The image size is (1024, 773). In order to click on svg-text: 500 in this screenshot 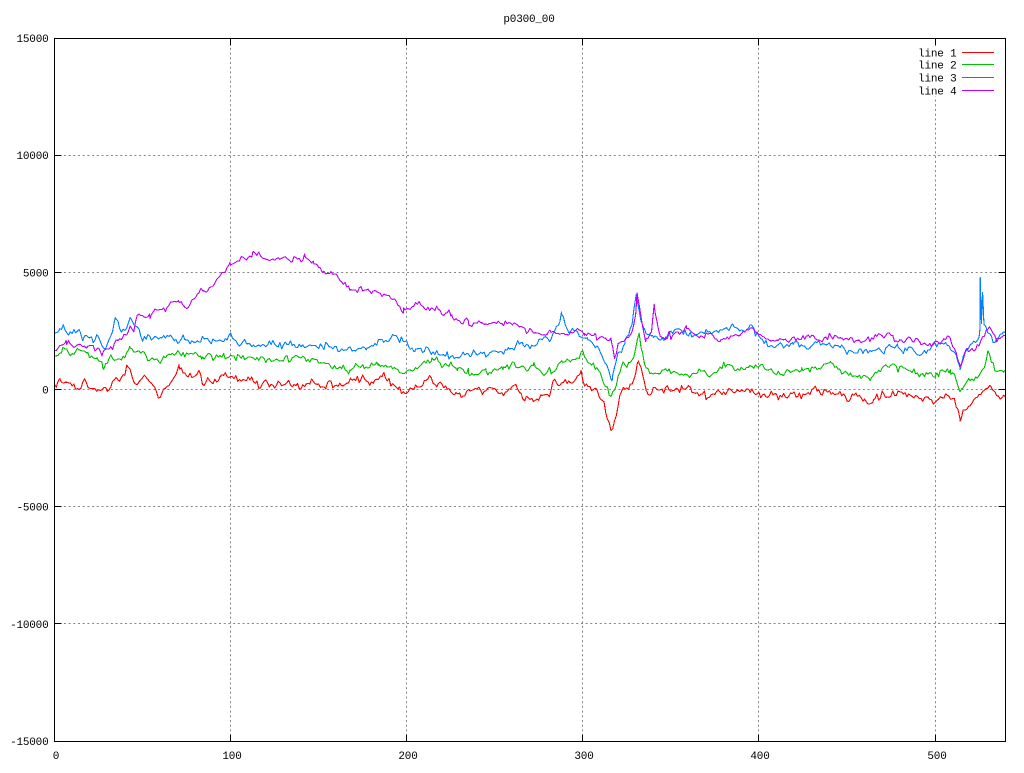, I will do `click(936, 757)`.